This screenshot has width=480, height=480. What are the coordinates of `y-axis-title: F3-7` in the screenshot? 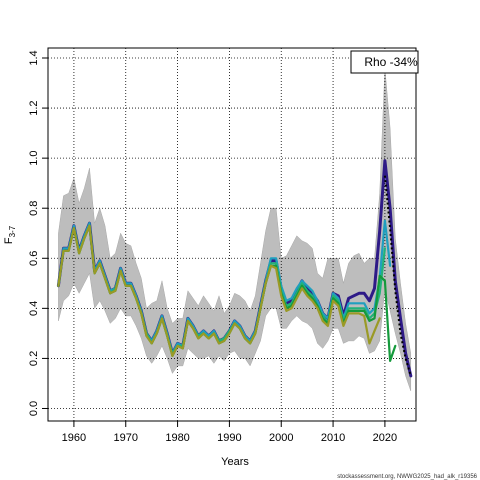 It's located at (10, 234).